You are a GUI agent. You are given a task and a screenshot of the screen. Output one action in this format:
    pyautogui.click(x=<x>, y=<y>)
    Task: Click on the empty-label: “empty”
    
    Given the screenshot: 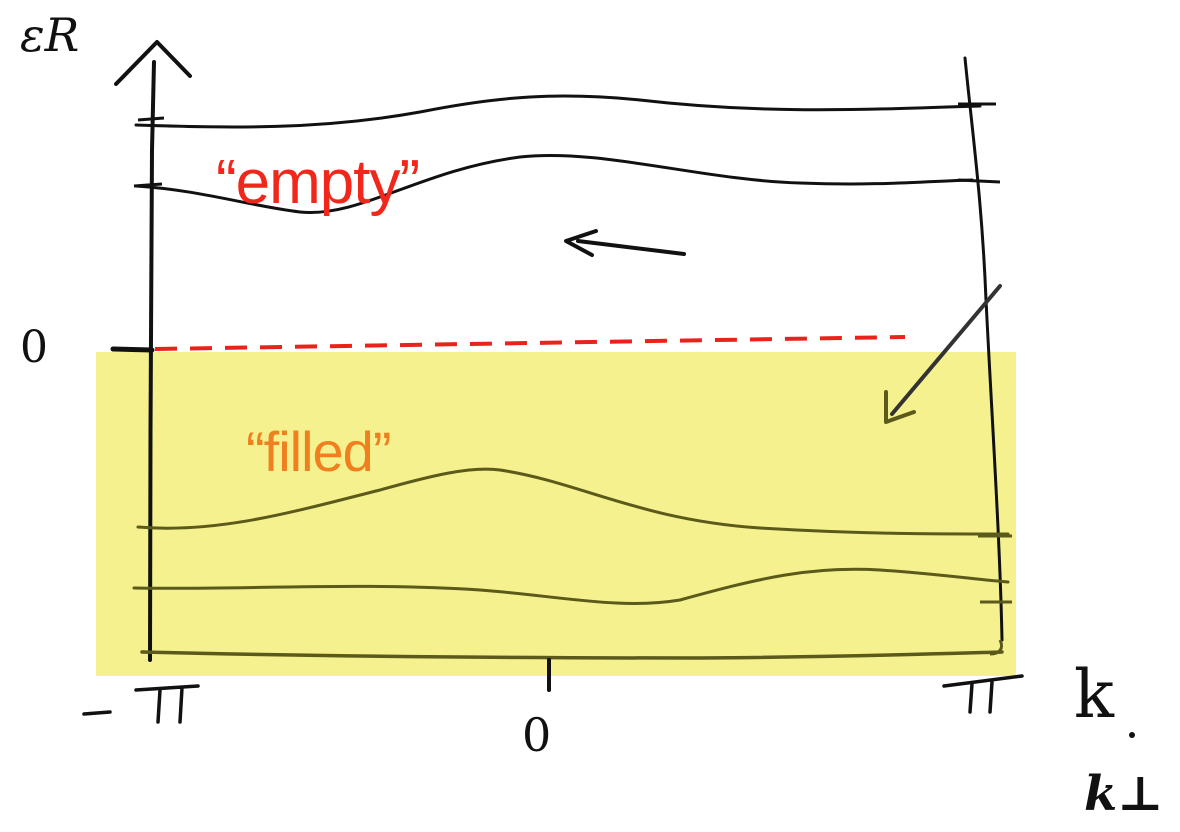 What is the action you would take?
    pyautogui.click(x=318, y=182)
    